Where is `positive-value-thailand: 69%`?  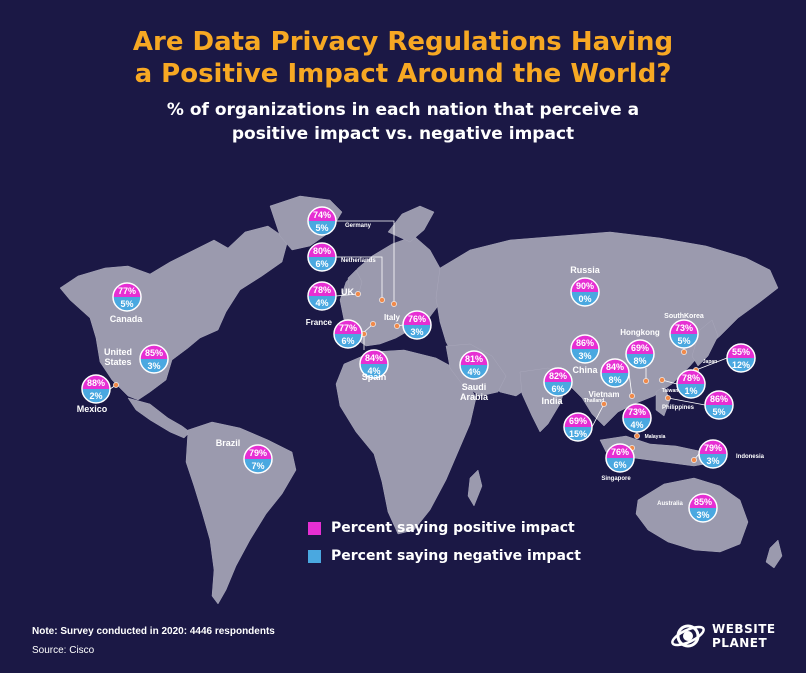
positive-value-thailand: 69% is located at coordinates (578, 421).